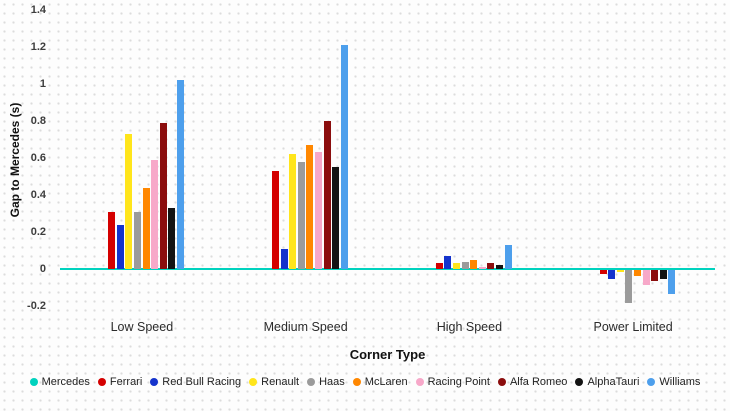 The width and height of the screenshot is (730, 411). What do you see at coordinates (42, 269) in the screenshot?
I see `y-tick-label: 0` at bounding box center [42, 269].